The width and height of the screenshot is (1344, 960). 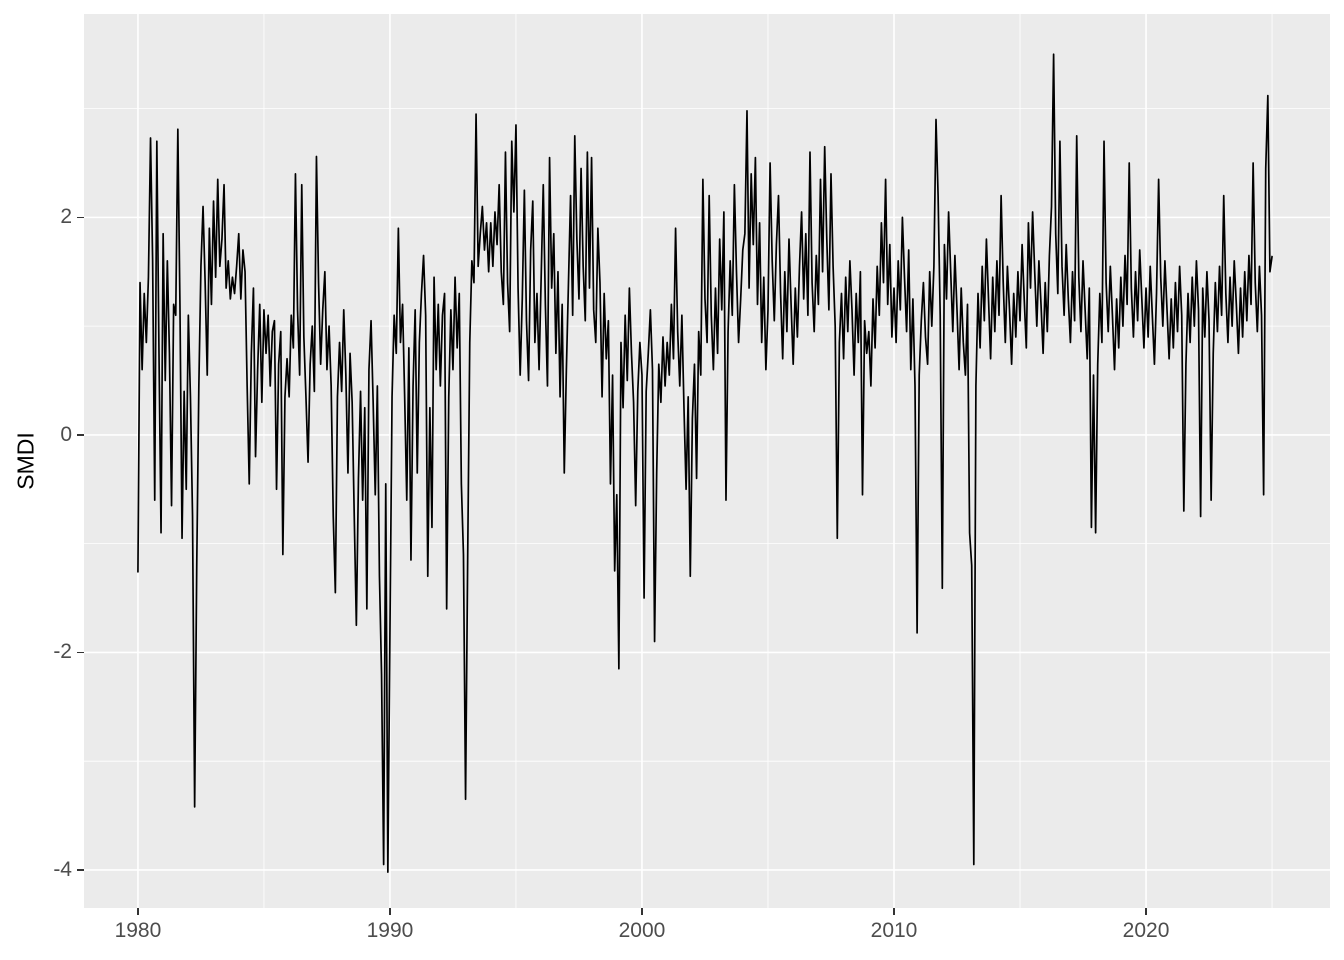 What do you see at coordinates (62, 869) in the screenshot?
I see `y-tick-label: -4` at bounding box center [62, 869].